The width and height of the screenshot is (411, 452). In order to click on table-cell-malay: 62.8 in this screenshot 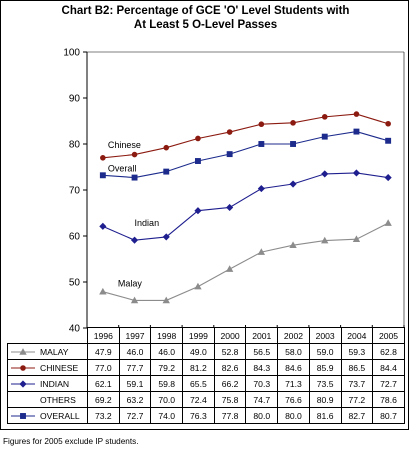, I will do `click(388, 351)`.